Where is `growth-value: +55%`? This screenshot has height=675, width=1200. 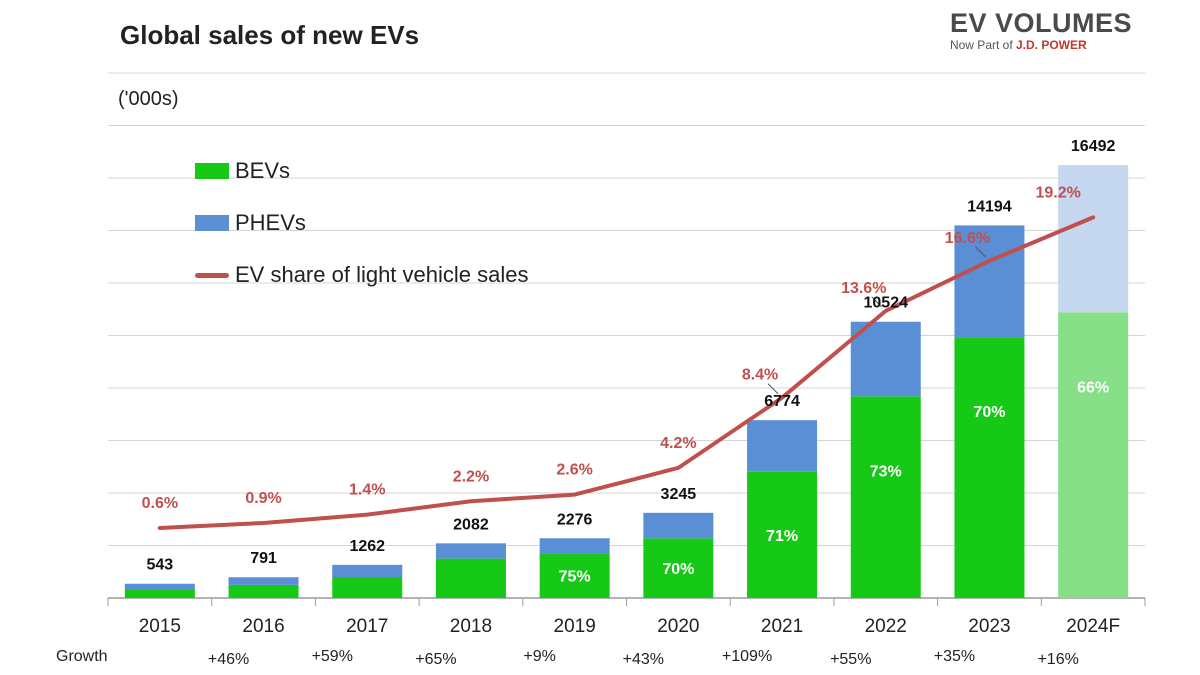
growth-value: +55% is located at coordinates (850, 659).